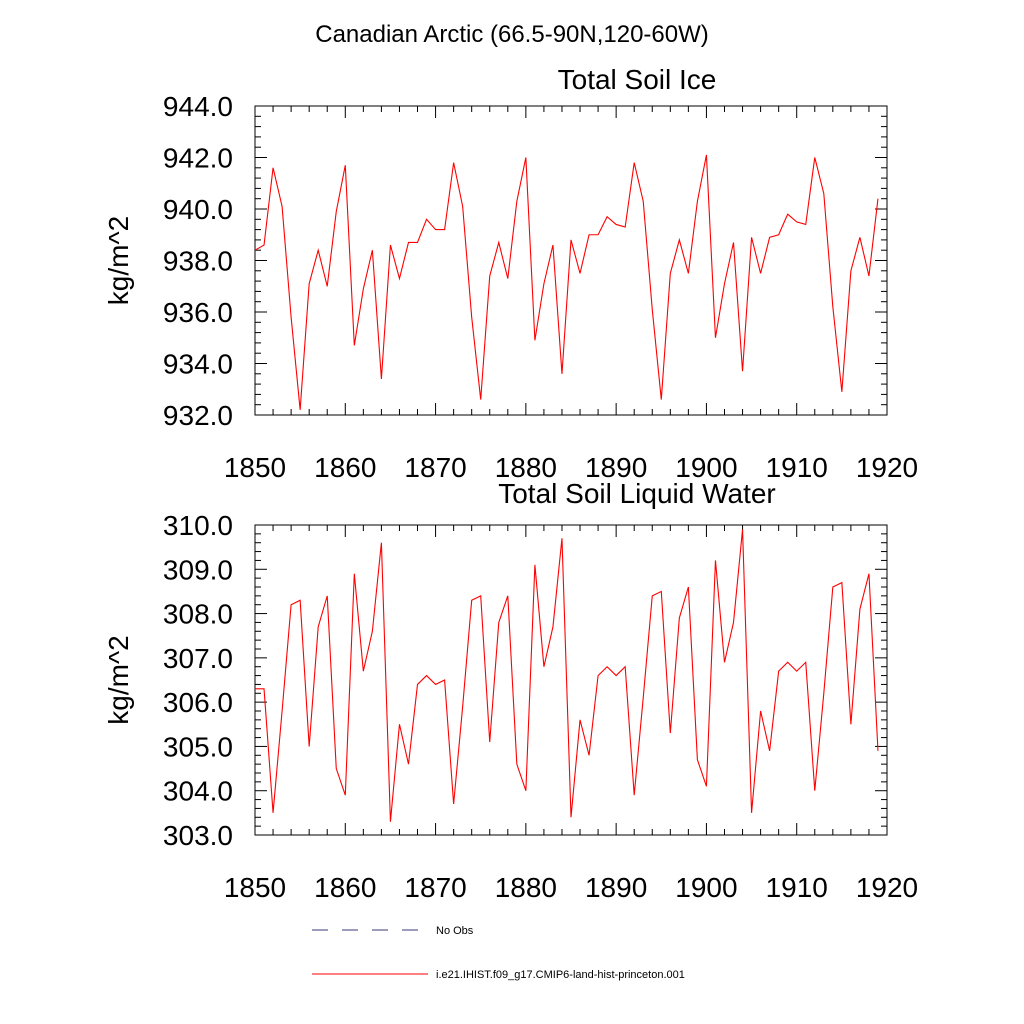  Describe the element at coordinates (455, 931) in the screenshot. I see `legend-label-0: No Obs` at that location.